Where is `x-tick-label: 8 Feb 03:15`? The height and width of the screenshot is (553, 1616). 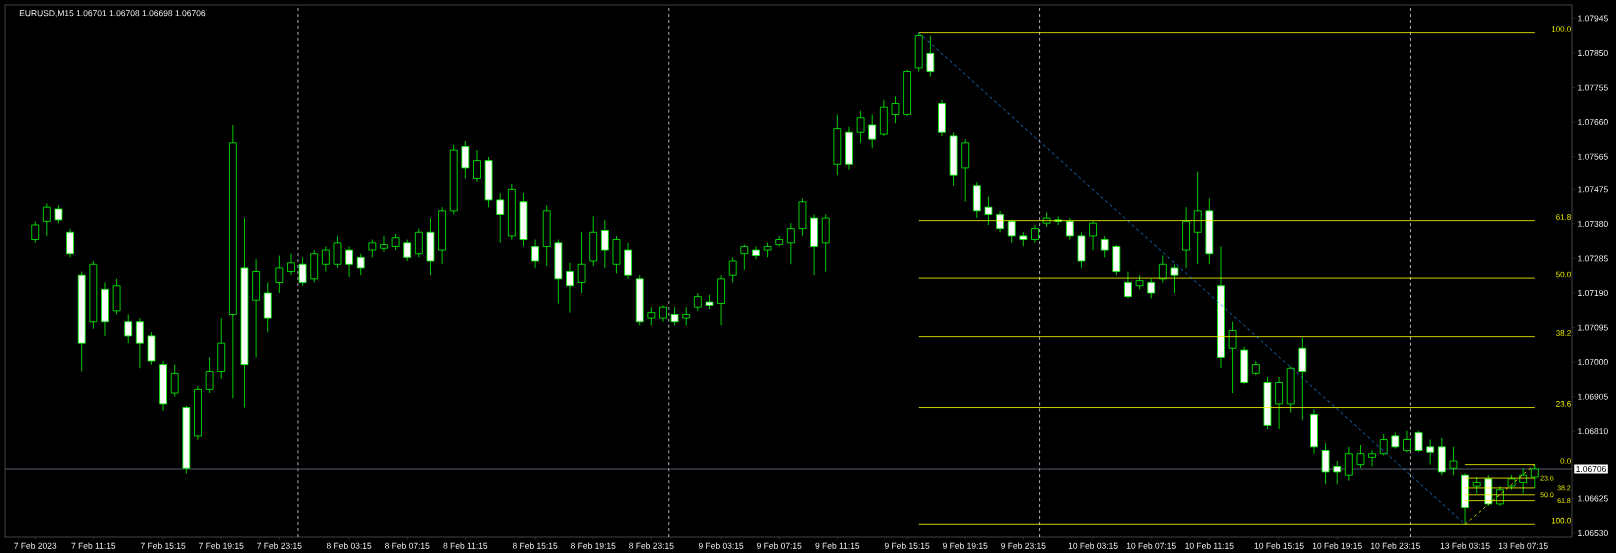
x-tick-label: 8 Feb 03:15 is located at coordinates (349, 545).